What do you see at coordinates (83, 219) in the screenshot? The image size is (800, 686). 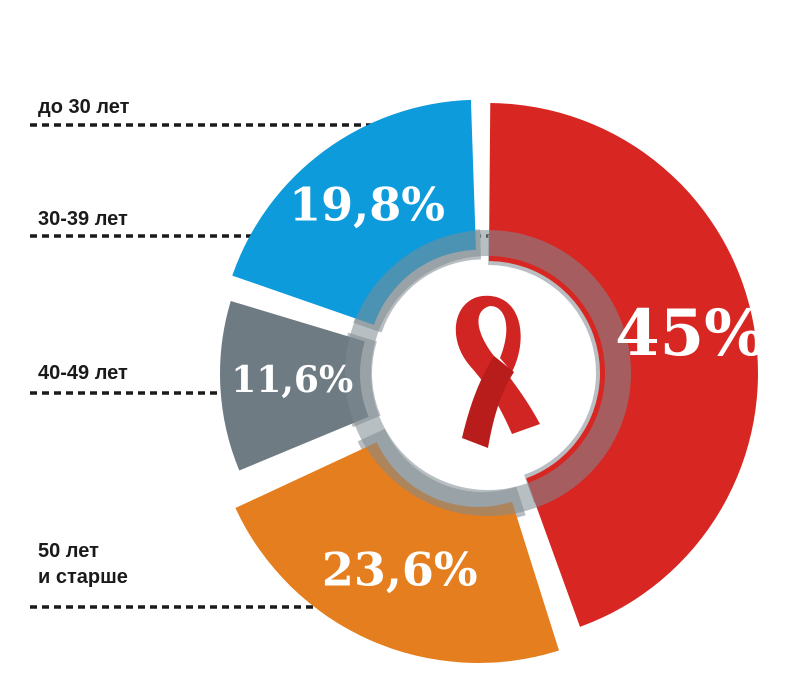 I see `legend-label-30-39: 30-39 лет` at bounding box center [83, 219].